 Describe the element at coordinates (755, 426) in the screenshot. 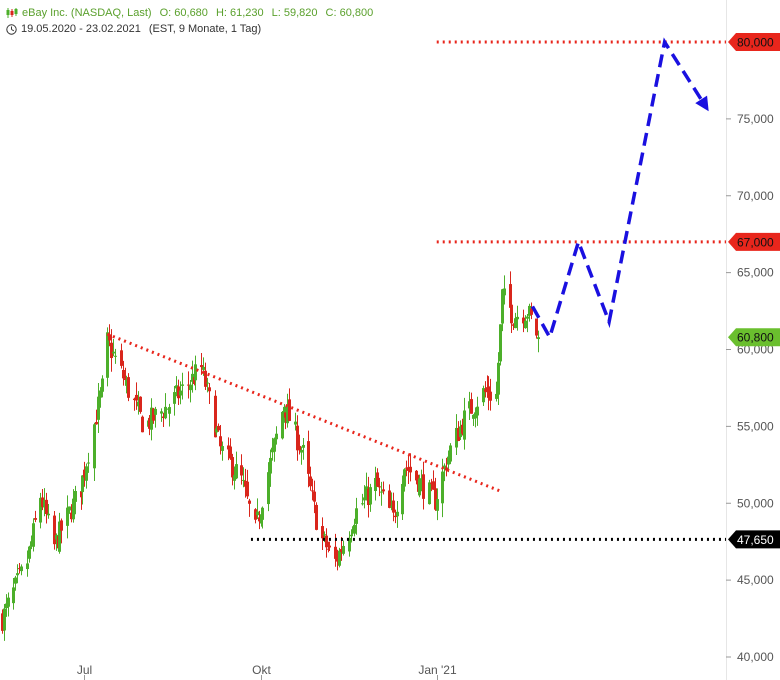

I see `y-tick-label: 55,000` at that location.